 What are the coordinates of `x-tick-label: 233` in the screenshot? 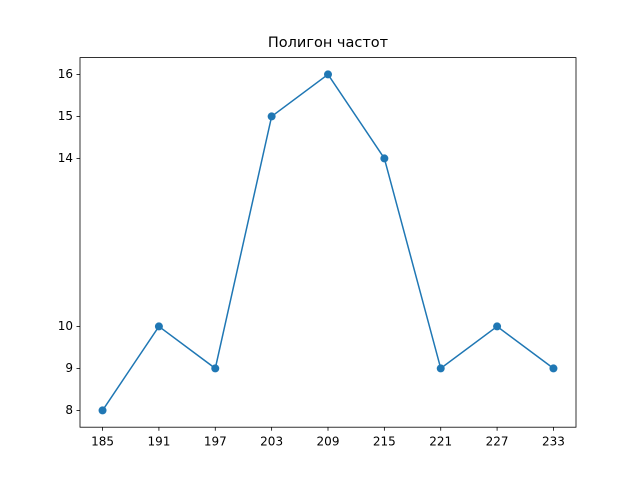 It's located at (553, 442).